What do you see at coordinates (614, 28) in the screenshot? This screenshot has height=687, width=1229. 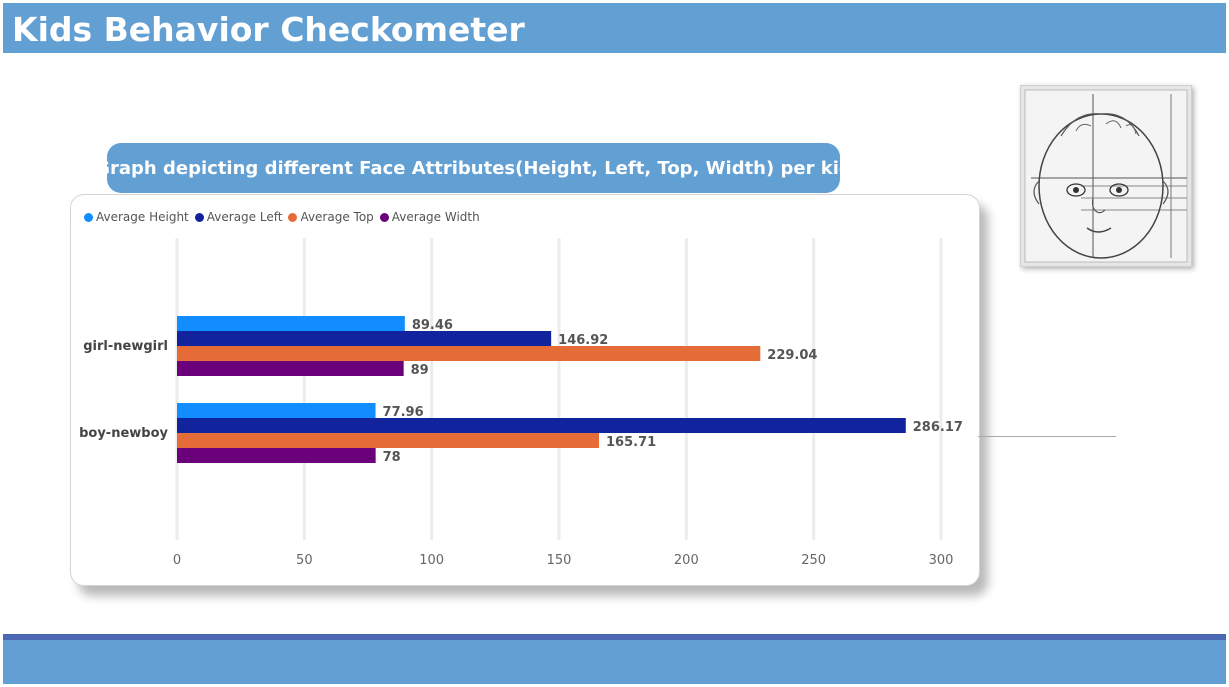 I see `header-bar: Kids Behavior Checkometer` at bounding box center [614, 28].